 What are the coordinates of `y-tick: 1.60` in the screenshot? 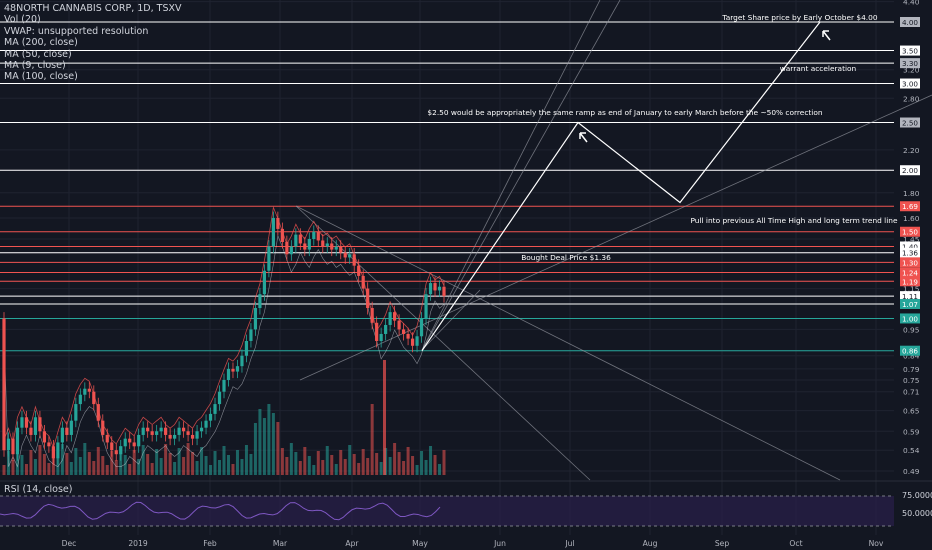 It's located at (911, 218).